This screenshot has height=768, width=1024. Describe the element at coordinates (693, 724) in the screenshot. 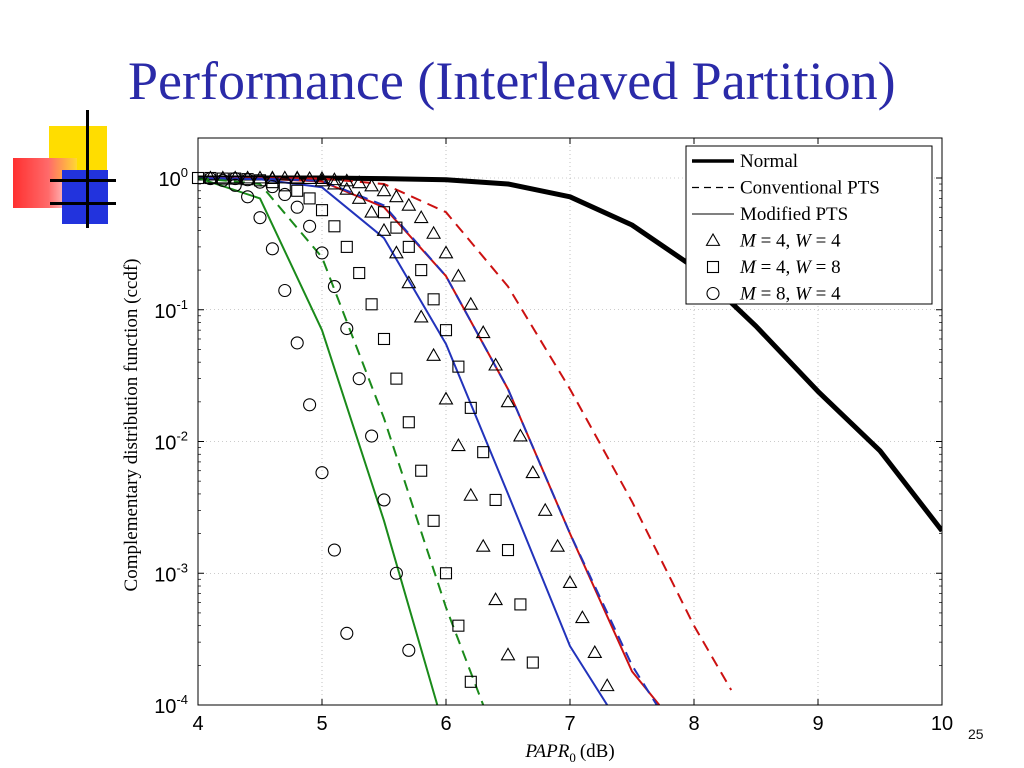

I see `x-tick-label: 8` at that location.